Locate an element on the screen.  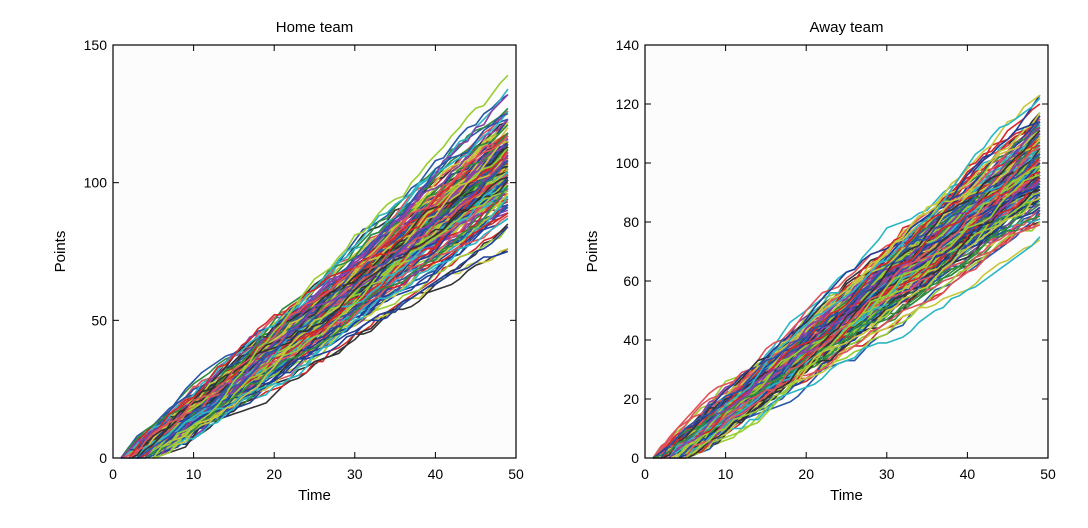
y-tick-label: 60 is located at coordinates (631, 281).